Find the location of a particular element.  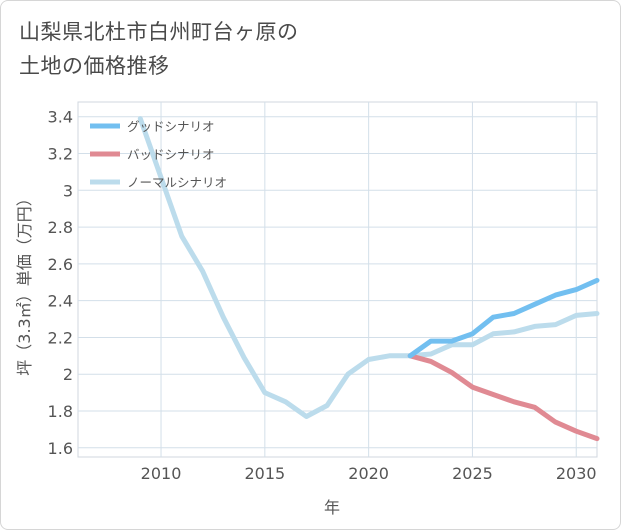

x-tick-labels: 2010 2015 2020 2025 2030 is located at coordinates (369, 473).